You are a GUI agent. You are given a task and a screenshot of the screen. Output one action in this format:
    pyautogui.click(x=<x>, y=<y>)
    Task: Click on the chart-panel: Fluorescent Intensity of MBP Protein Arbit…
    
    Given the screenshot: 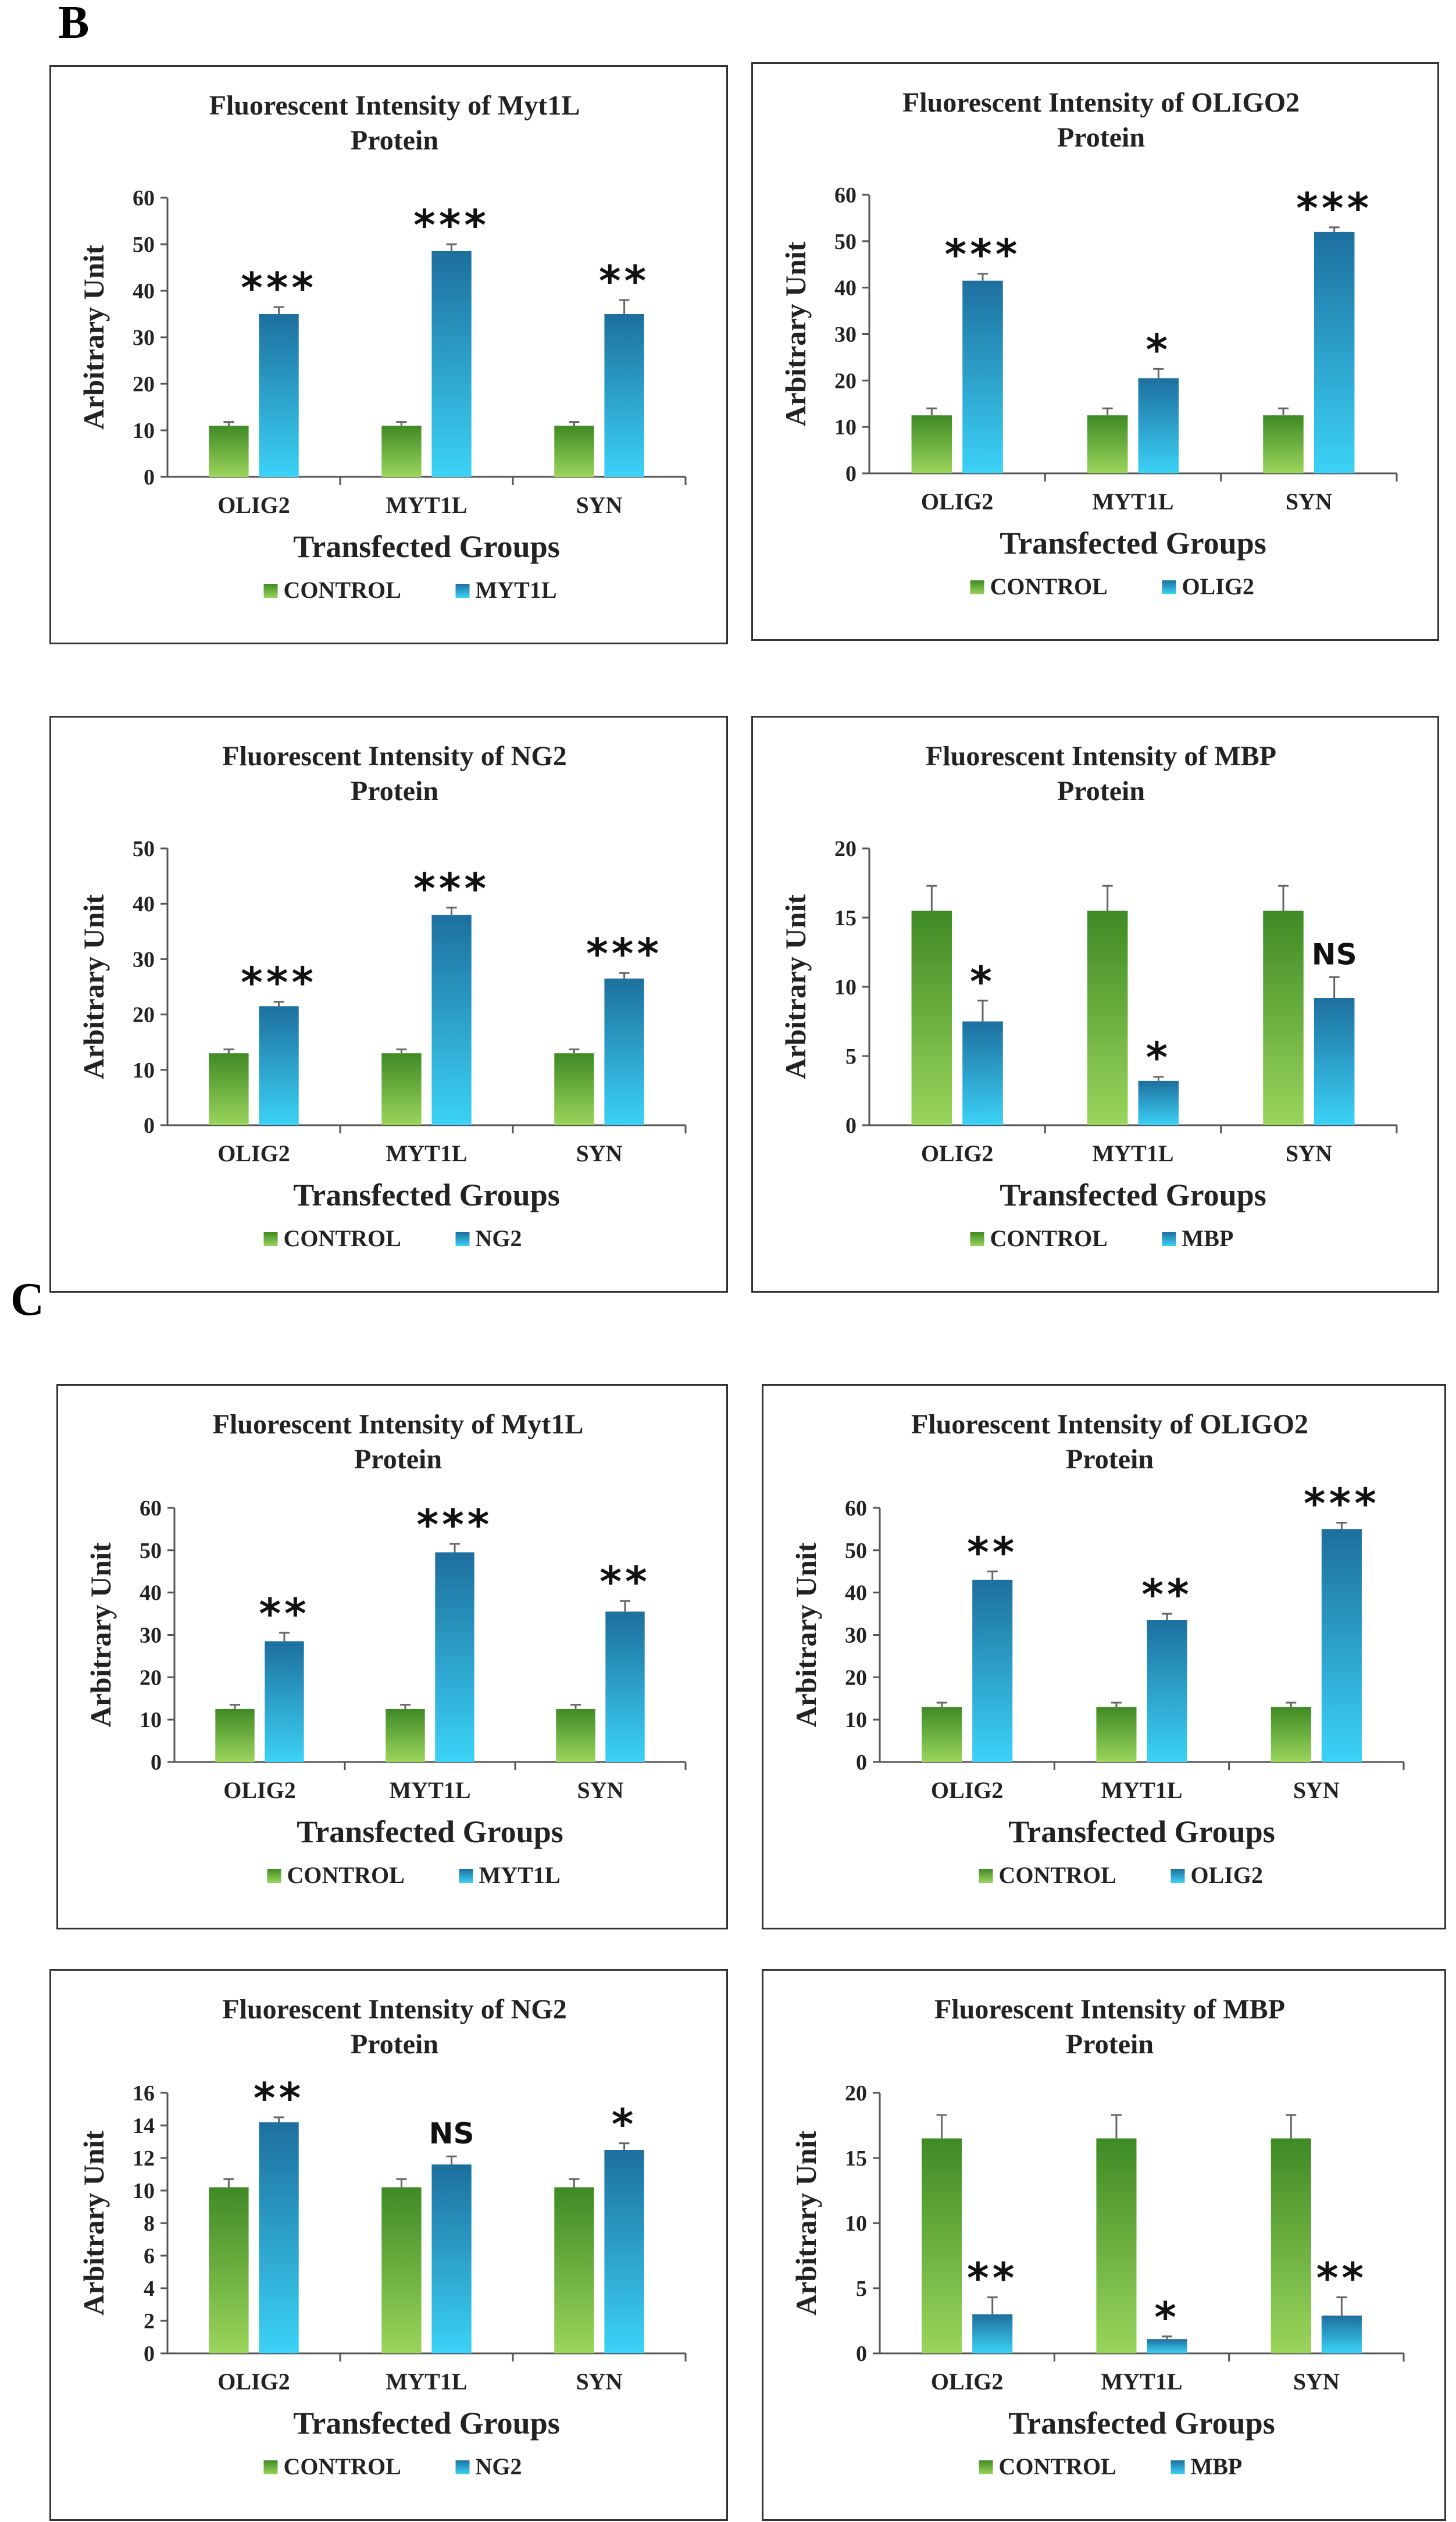 What is the action you would take?
    pyautogui.click(x=1104, y=2245)
    